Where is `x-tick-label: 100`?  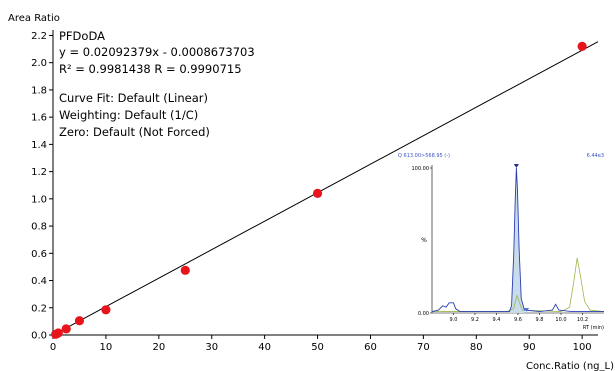 x-tick-label: 100 is located at coordinates (582, 347).